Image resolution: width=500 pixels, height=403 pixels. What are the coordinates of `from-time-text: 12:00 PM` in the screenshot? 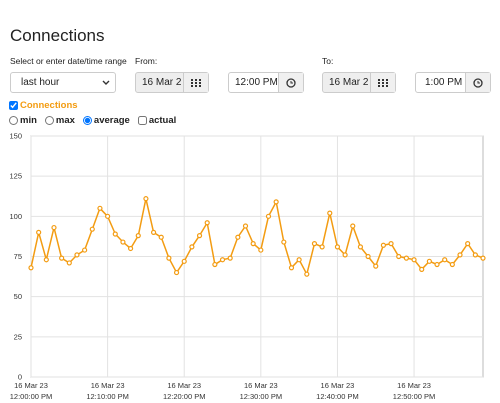 It's located at (256, 82).